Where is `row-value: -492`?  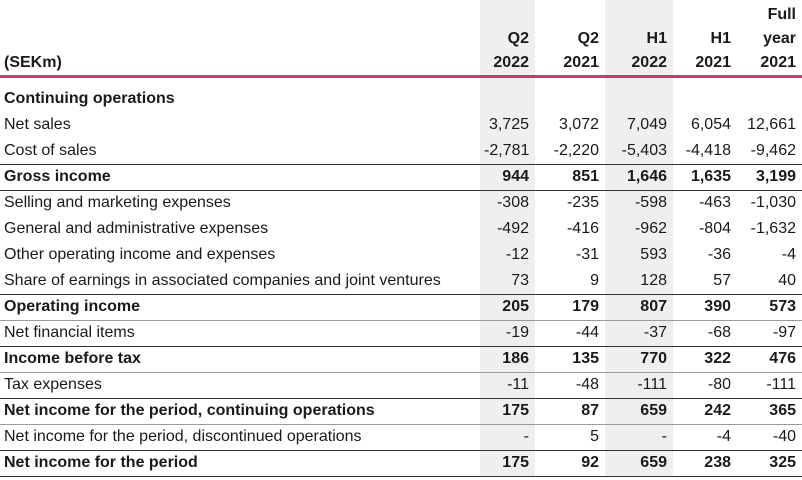
row-value: -492 is located at coordinates (507, 229).